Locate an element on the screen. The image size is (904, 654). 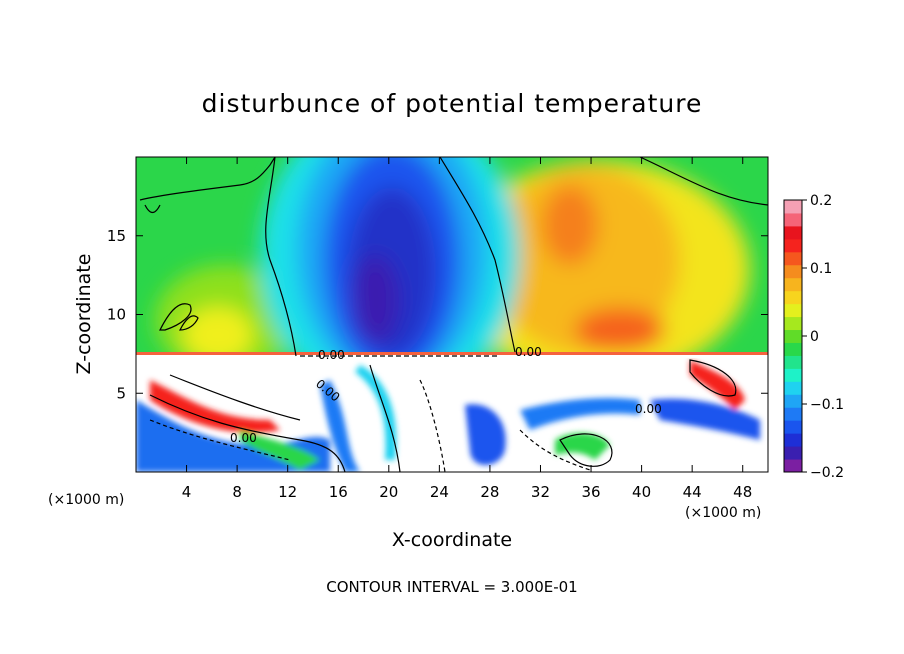
chart-title: disturbunce of potential temperature is located at coordinates (452, 103).